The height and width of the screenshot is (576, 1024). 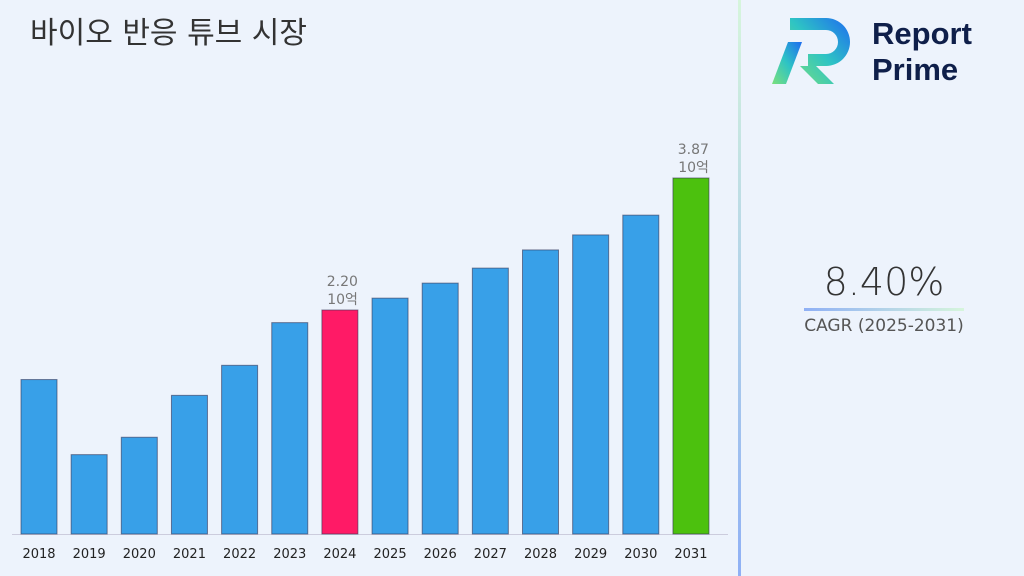 I want to click on cagr-underline, so click(x=884, y=309).